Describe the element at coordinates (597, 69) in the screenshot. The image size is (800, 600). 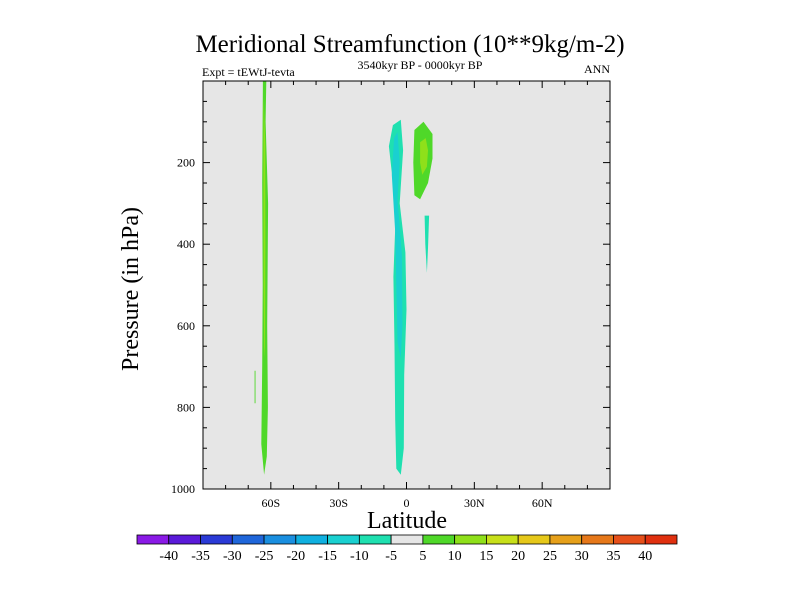
I see `right-string: ANN` at that location.